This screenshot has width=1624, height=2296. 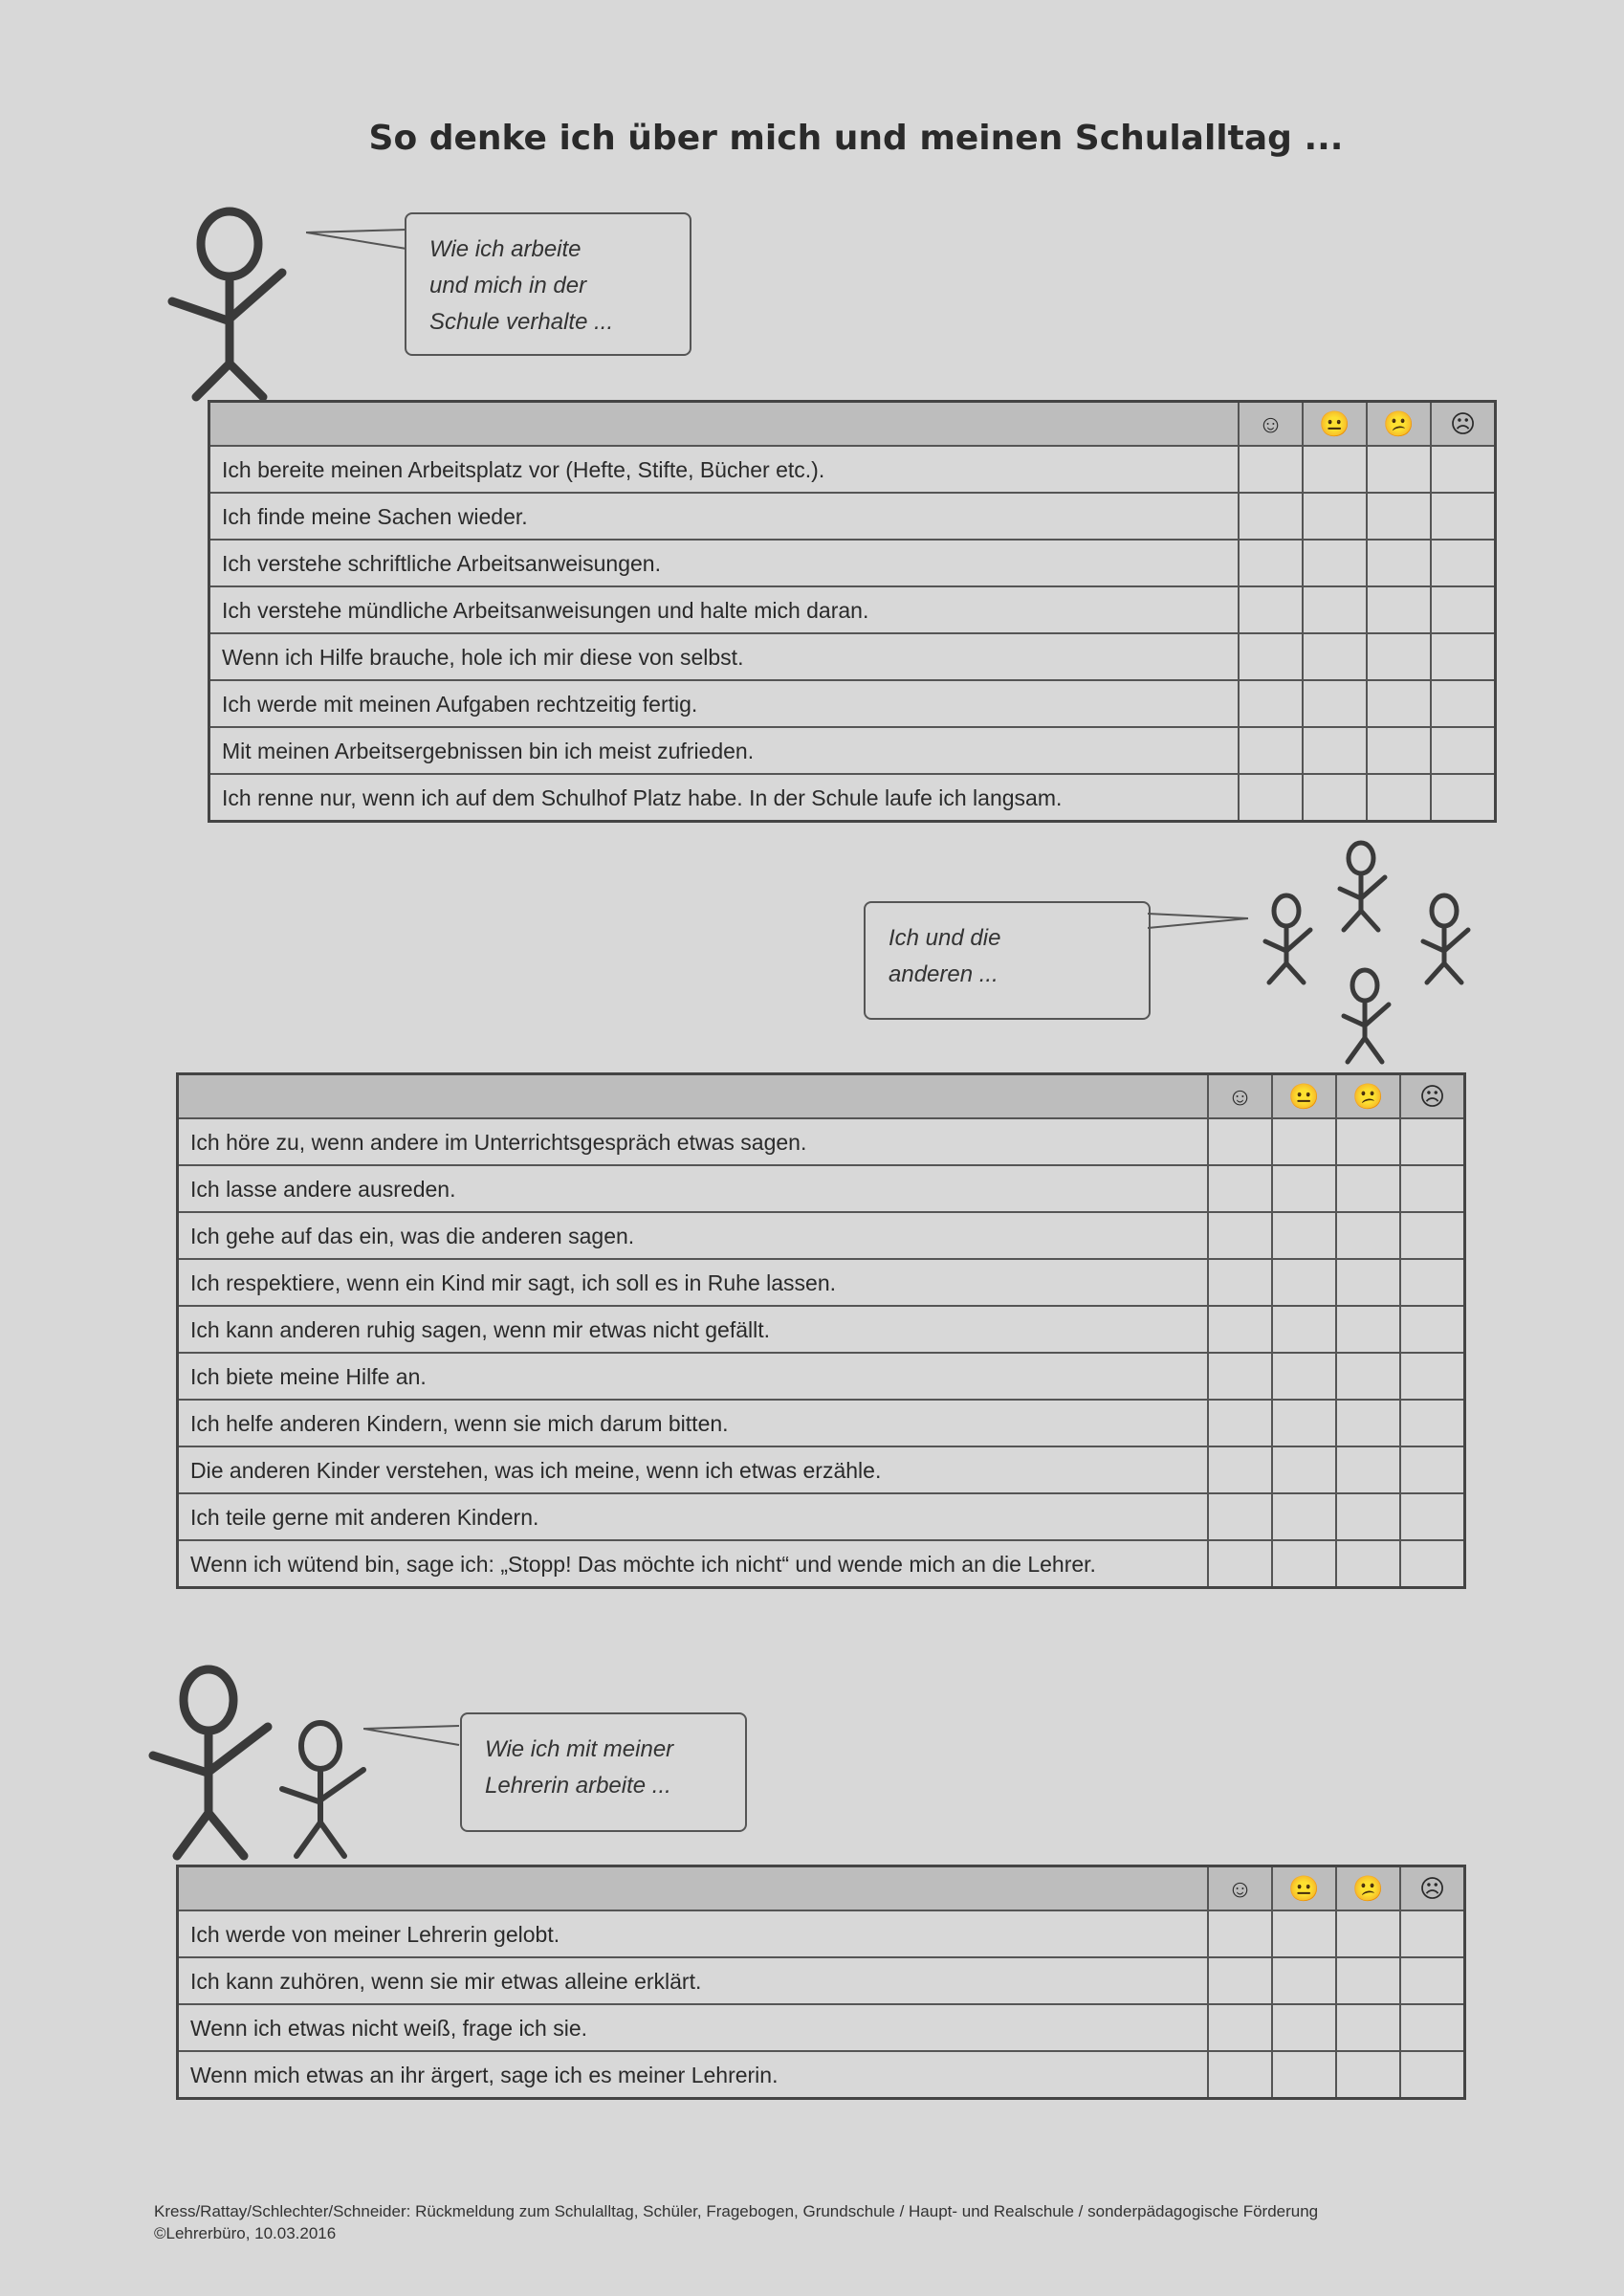 I want to click on speech-bubble-tail, so click(x=357, y=240).